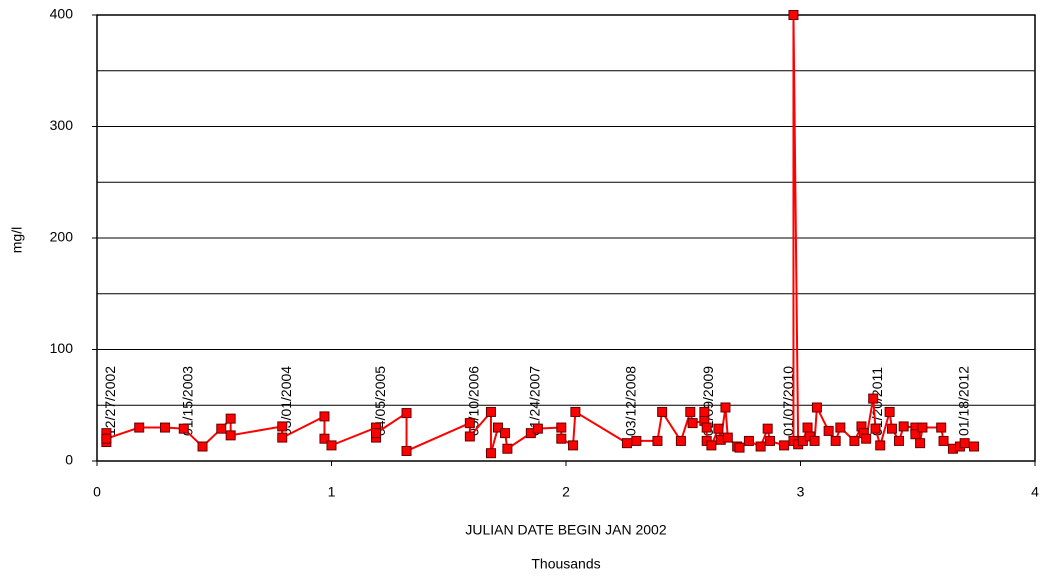 The image size is (1042, 579). What do you see at coordinates (788, 401) in the screenshot?
I see `annotation: 01/07/2010` at bounding box center [788, 401].